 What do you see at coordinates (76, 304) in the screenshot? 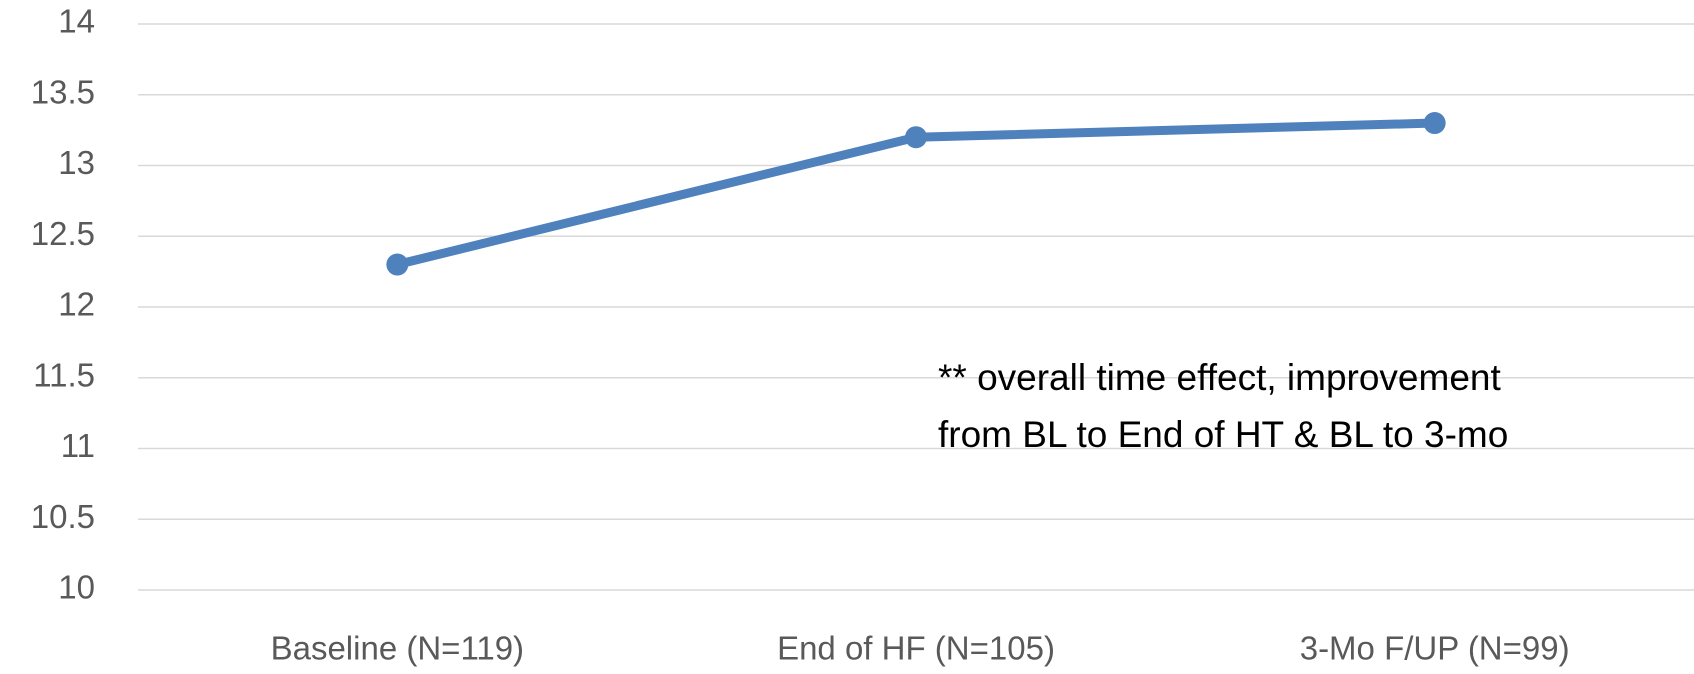
I see `y-tick-label: 12` at bounding box center [76, 304].